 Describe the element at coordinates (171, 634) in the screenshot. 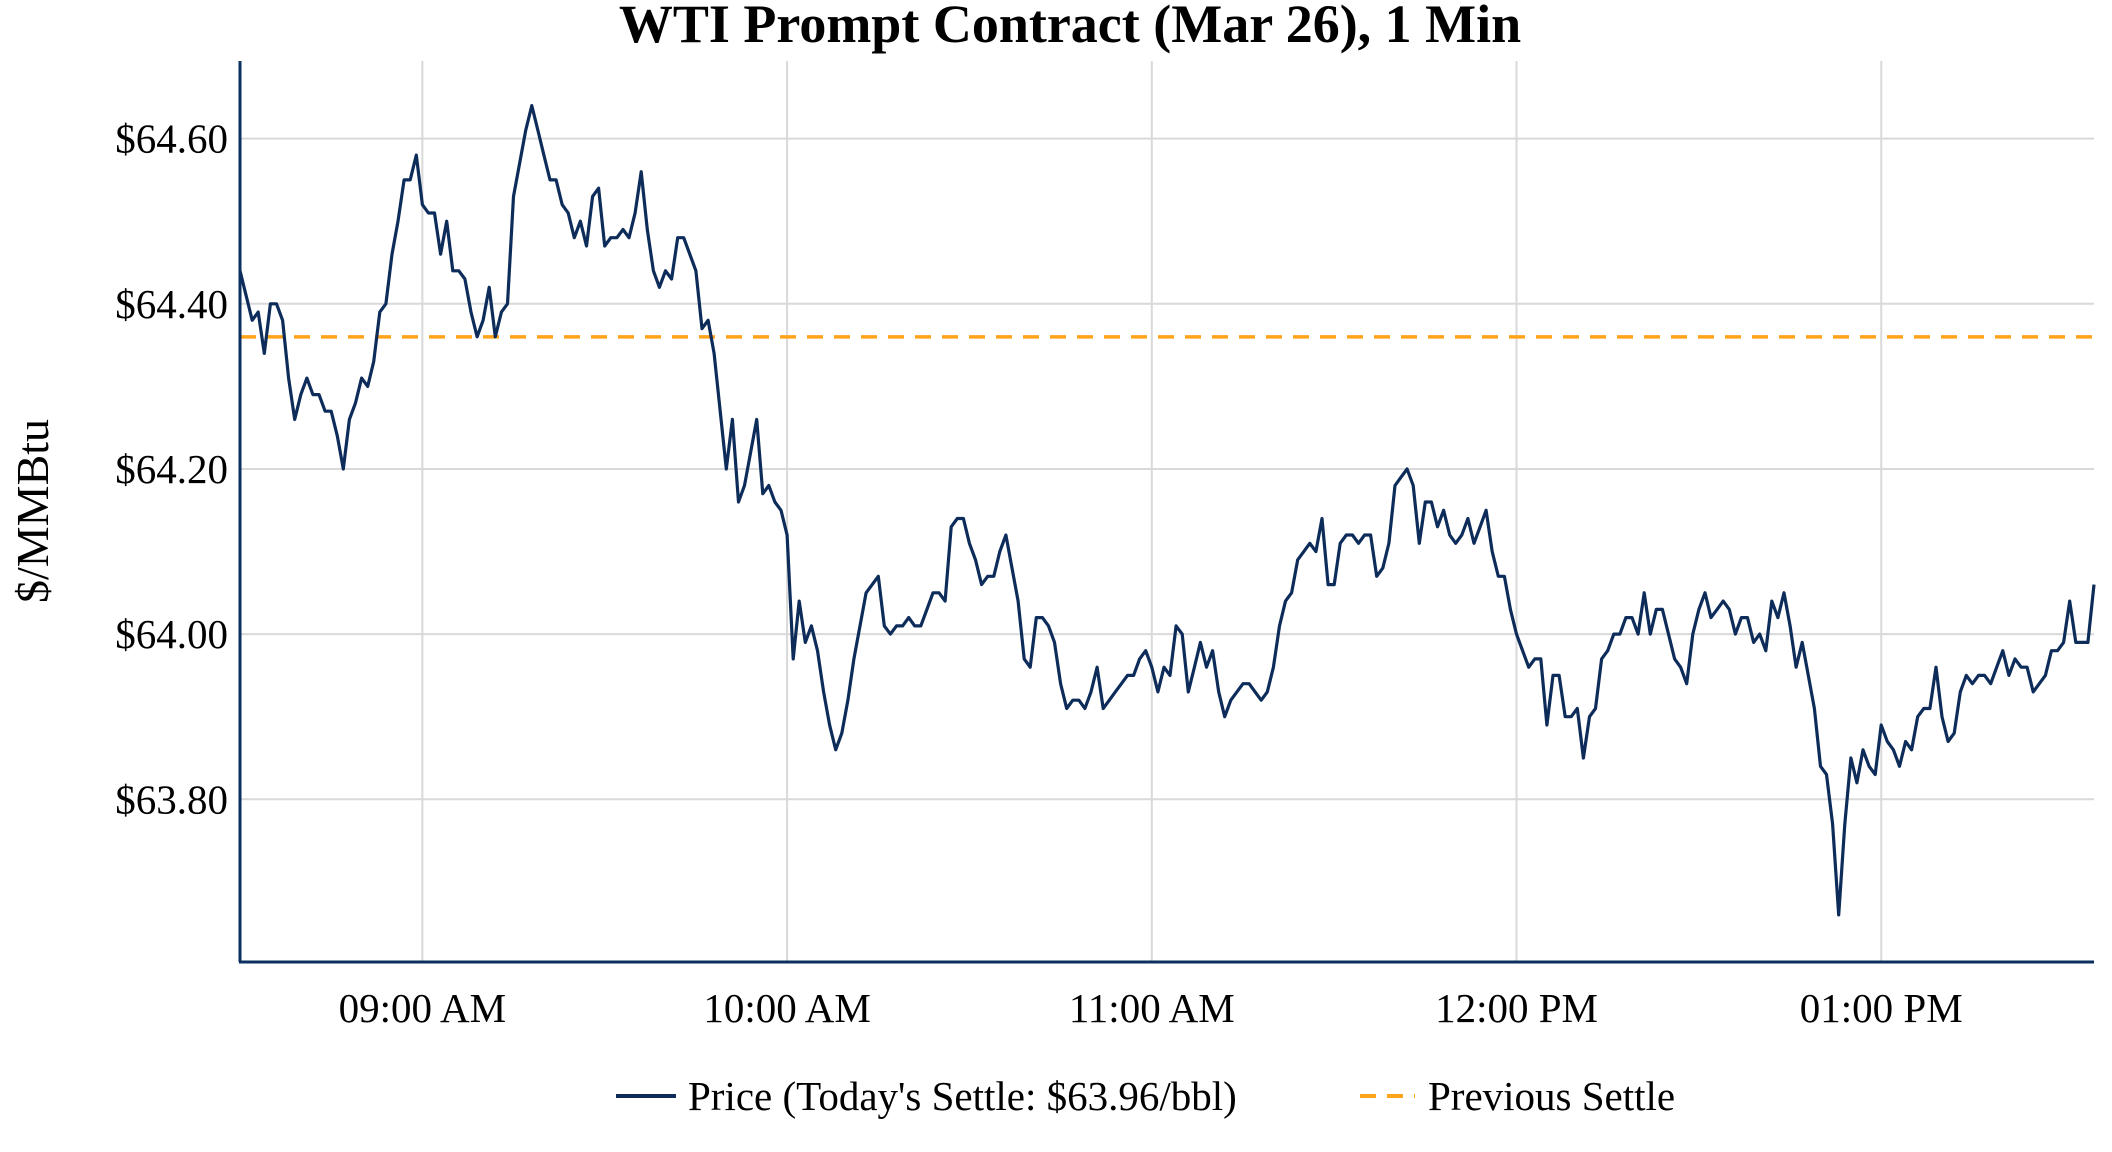

I see `y-tick-label: $64.00` at that location.